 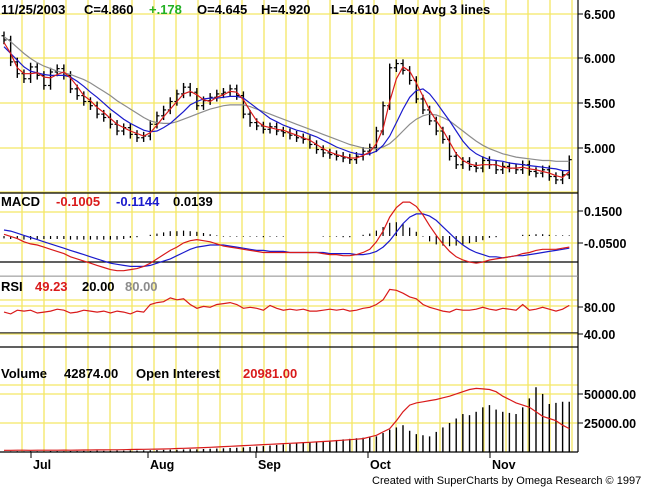 I want to click on x-axis-label: Sep, so click(x=269, y=465).